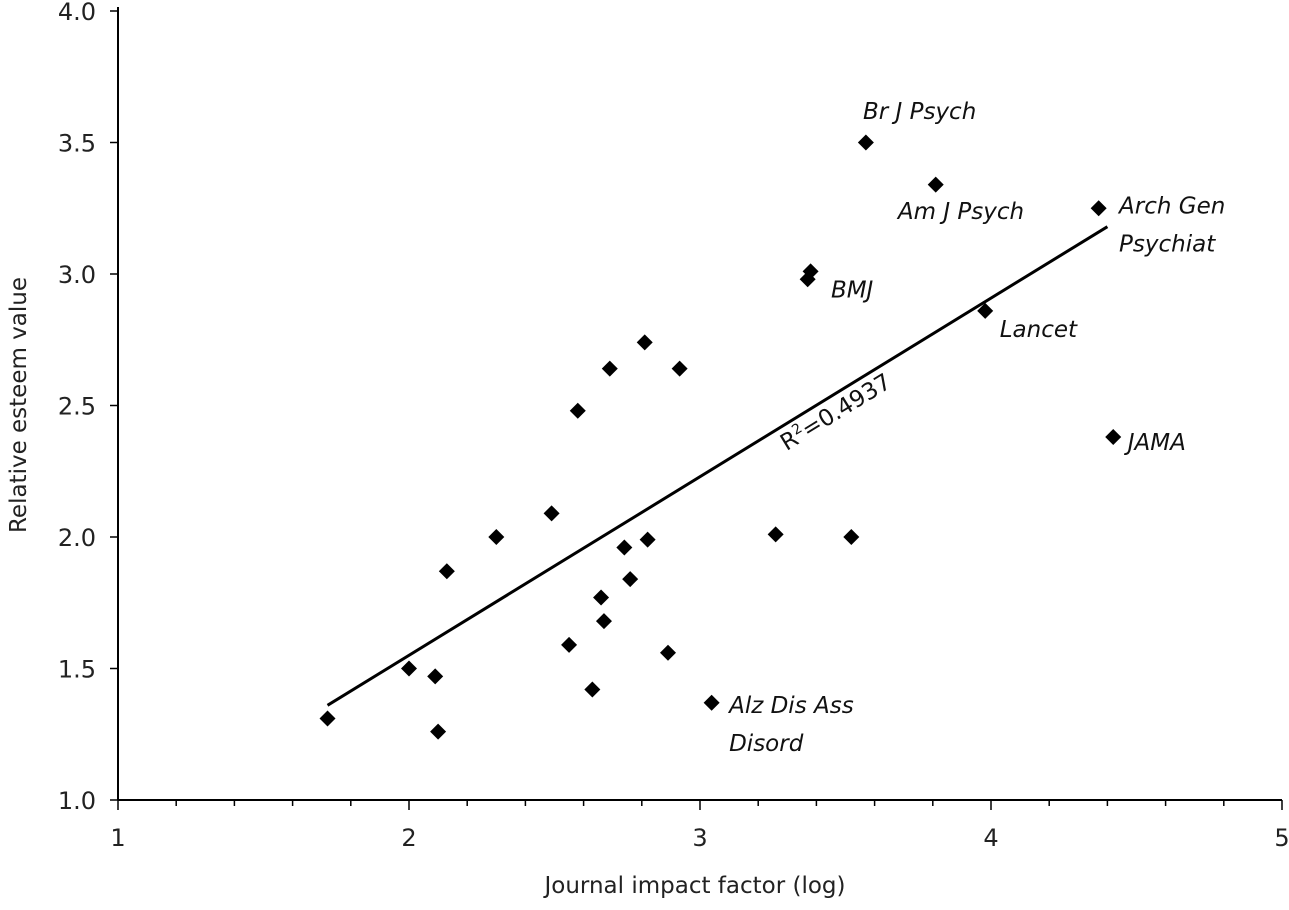 This screenshot has height=910, width=1289. Describe the element at coordinates (1039, 330) in the screenshot. I see `point-label-lancet: Lancet` at that location.